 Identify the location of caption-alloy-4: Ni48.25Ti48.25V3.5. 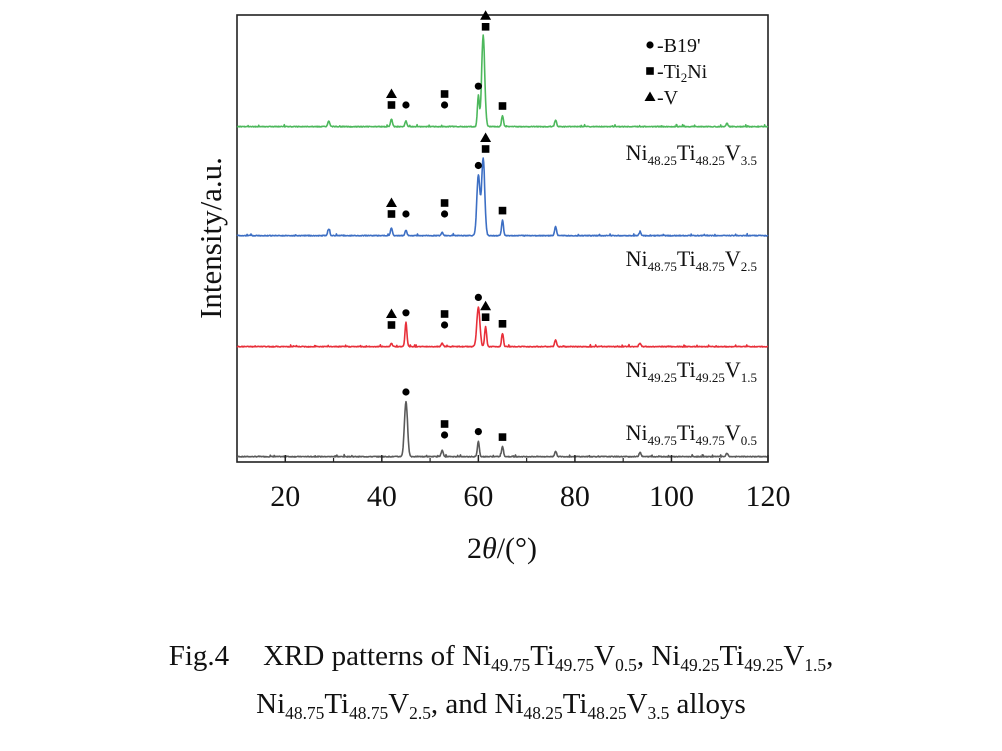
(582, 706).